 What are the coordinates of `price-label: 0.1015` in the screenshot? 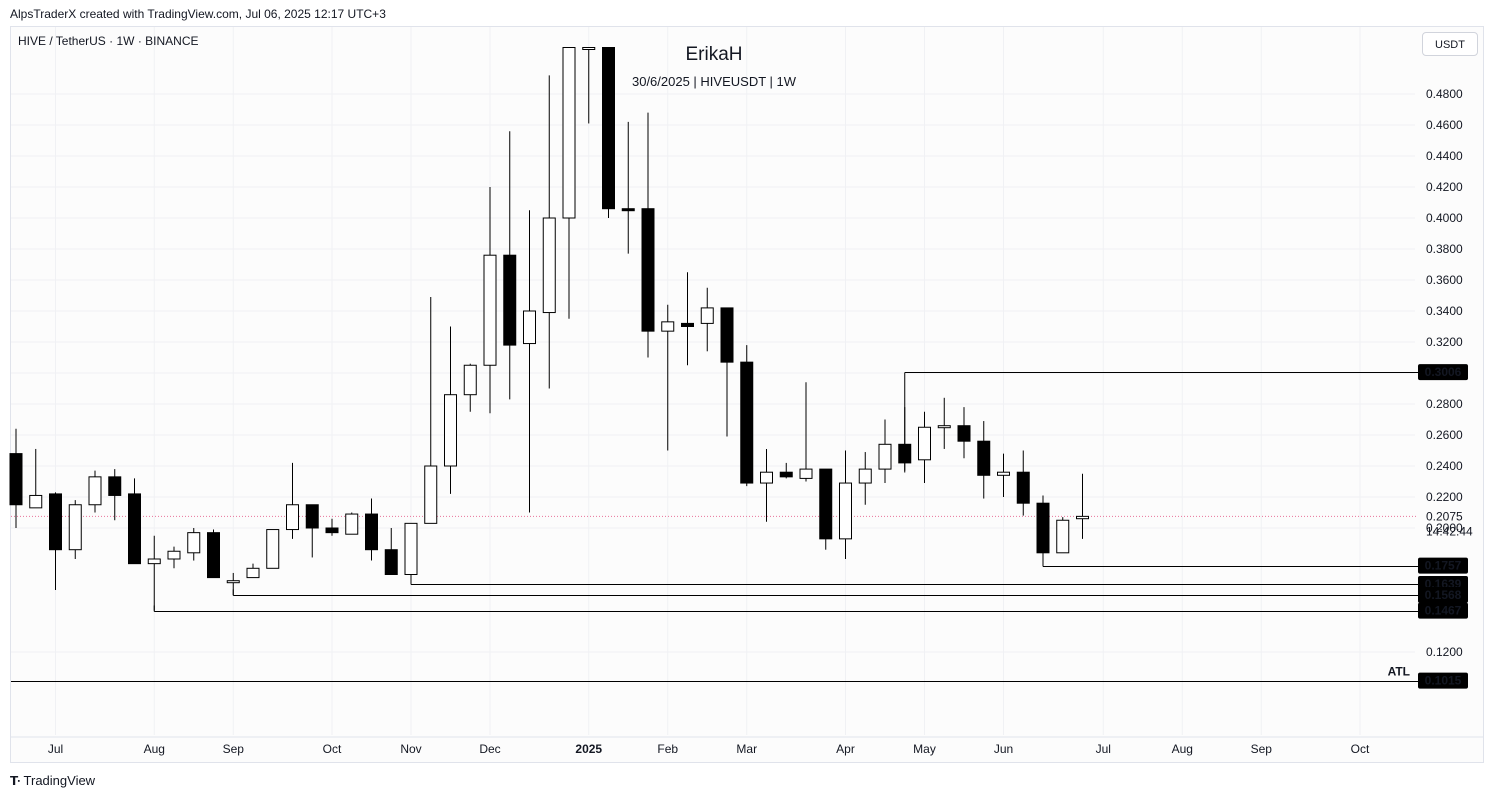 It's located at (1443, 681).